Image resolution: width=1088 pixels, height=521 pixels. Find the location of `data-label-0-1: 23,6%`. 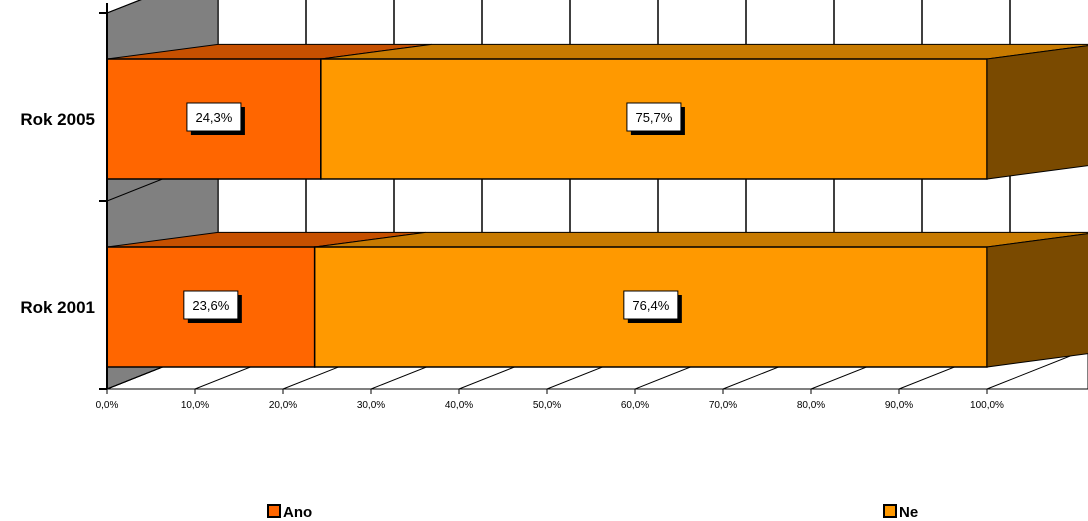

data-label-0-1: 23,6% is located at coordinates (210, 305).